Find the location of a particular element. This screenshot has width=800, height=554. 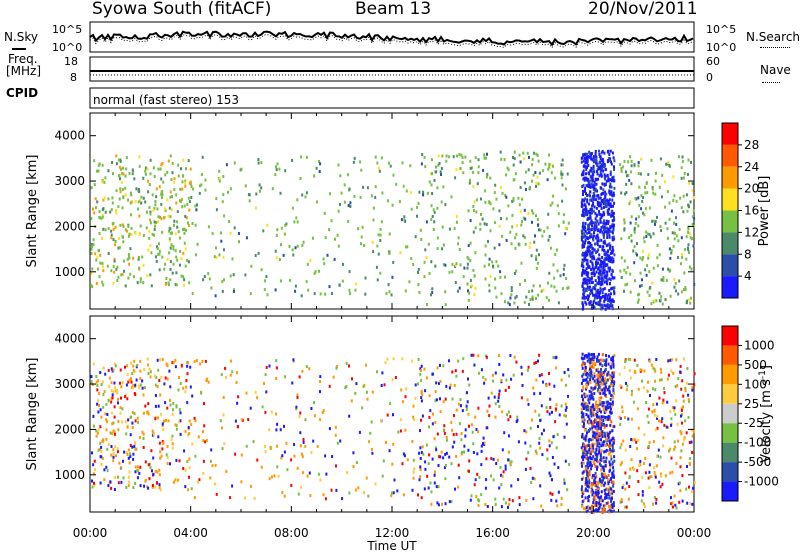

colorbar-tick-label: 28 is located at coordinates (751, 145).